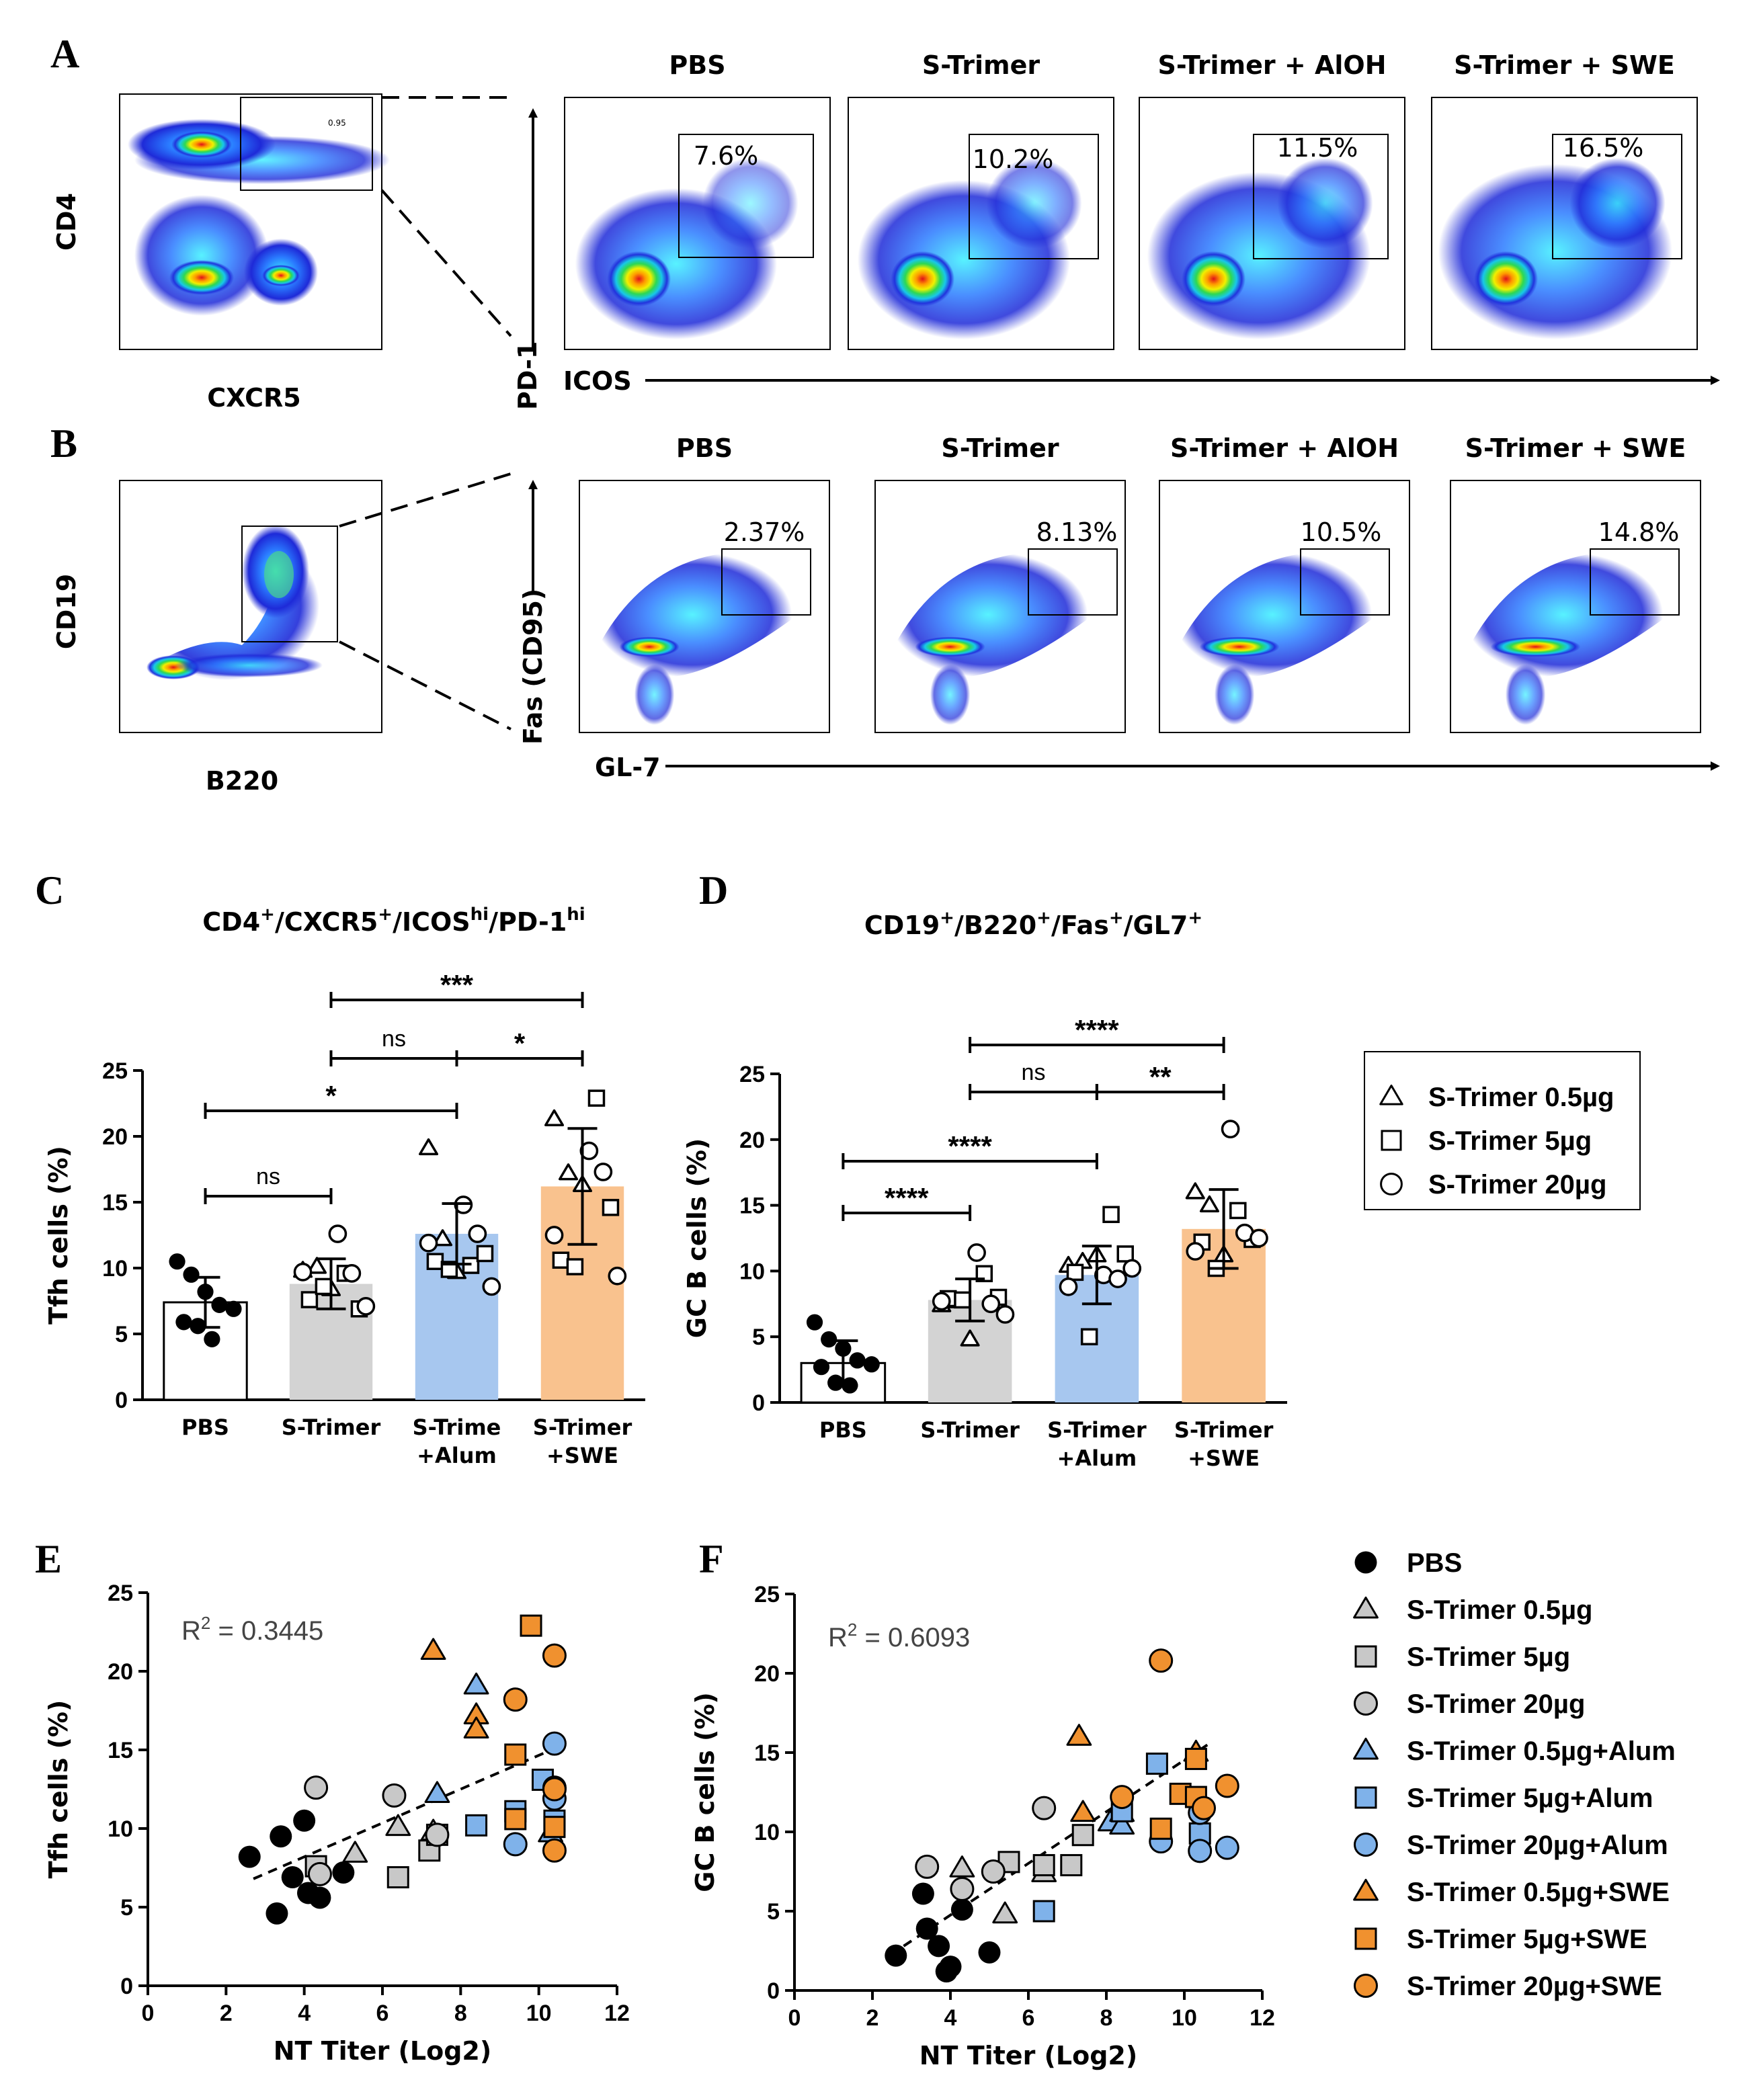  I want to click on density-cloud, so click(1325, 204).